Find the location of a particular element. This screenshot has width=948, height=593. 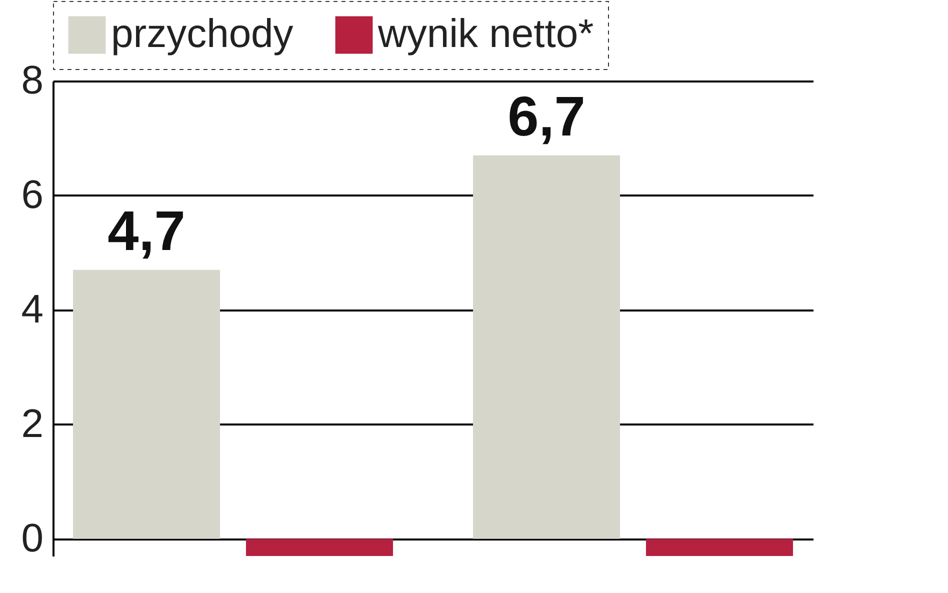

y-tick-label: 8 is located at coordinates (32, 80).